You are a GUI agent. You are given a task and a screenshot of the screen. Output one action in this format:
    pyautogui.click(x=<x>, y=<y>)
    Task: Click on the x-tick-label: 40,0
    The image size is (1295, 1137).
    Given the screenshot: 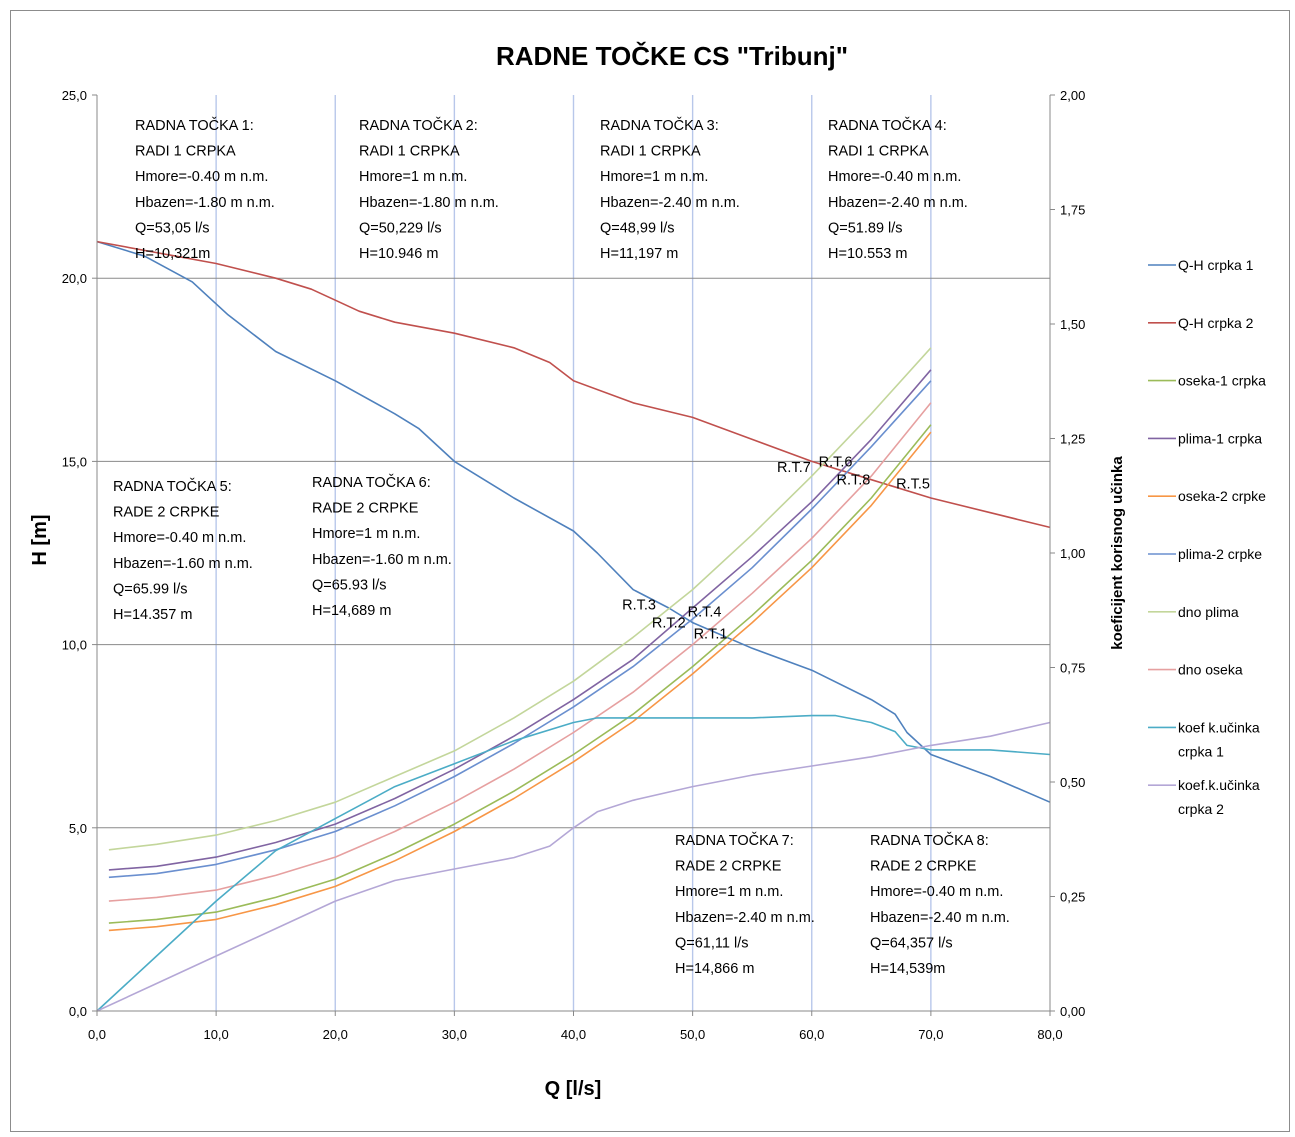 What is the action you would take?
    pyautogui.click(x=573, y=1034)
    